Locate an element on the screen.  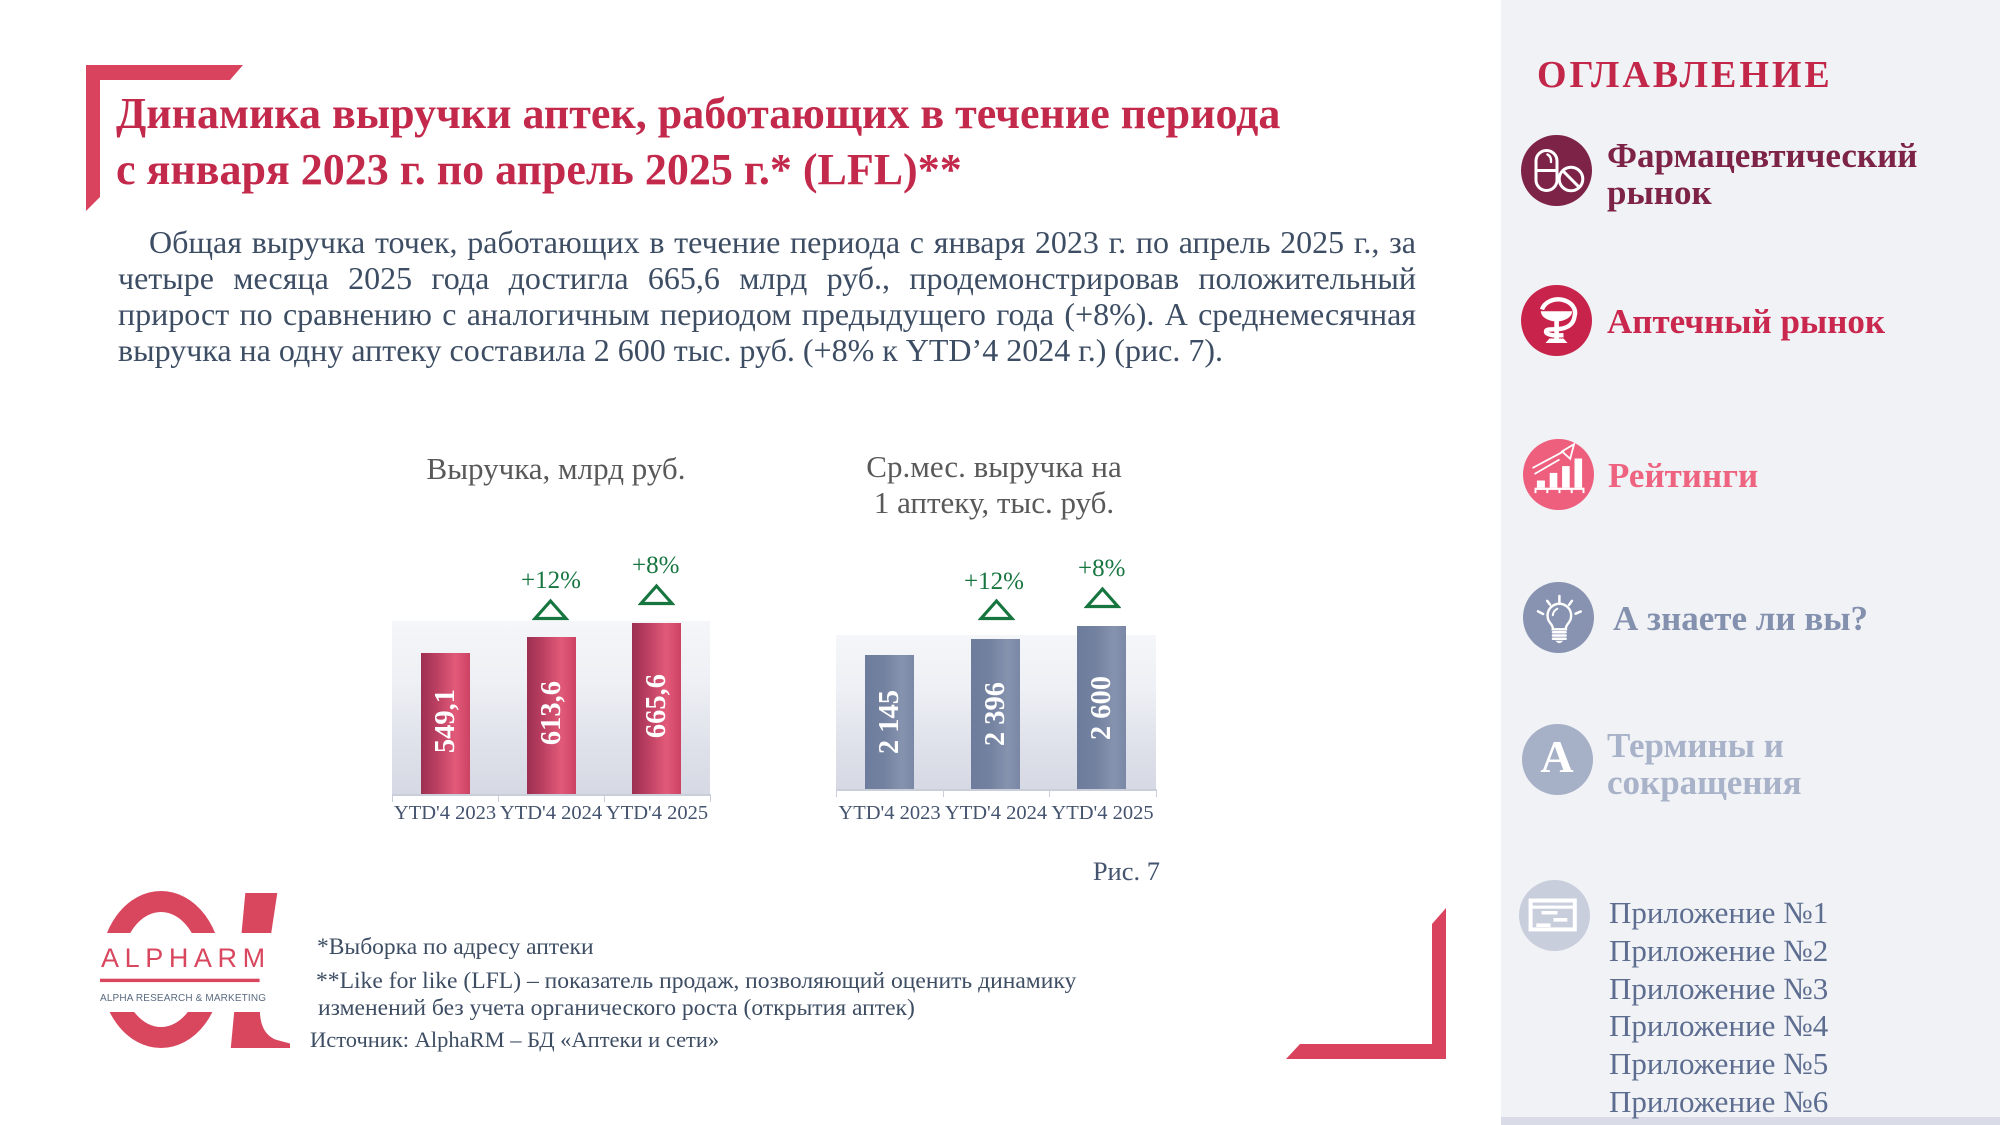
svg-text: ALPHARM is located at coordinates (186, 958).